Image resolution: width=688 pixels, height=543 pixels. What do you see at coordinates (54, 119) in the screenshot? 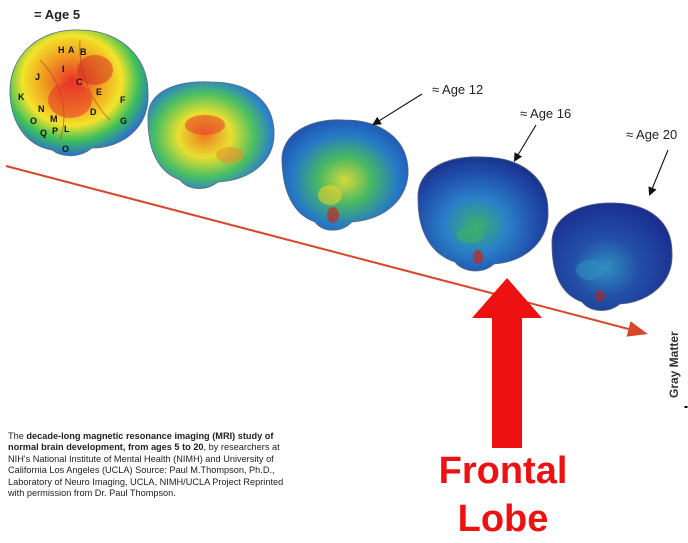
I see `svg-text: M` at bounding box center [54, 119].